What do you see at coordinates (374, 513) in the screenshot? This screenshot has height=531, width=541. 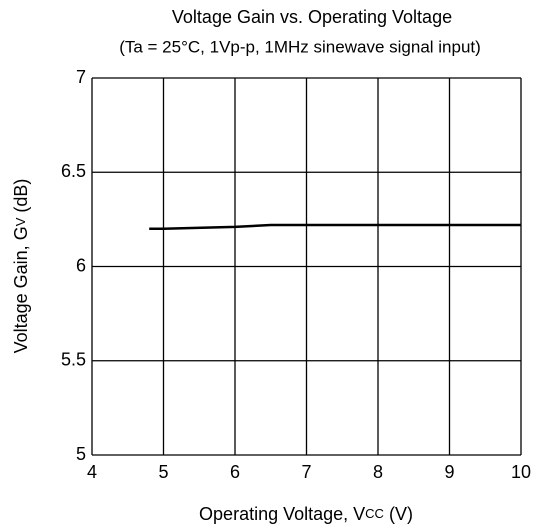 I see `x-label-sub: CC` at bounding box center [374, 513].